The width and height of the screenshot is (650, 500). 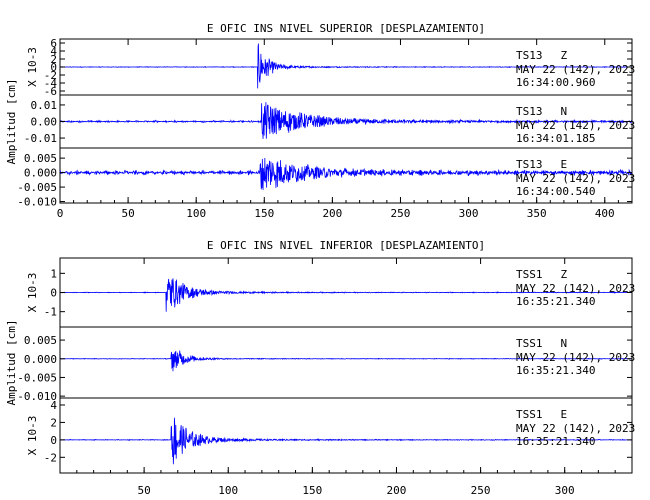 I want to click on x-tick-label: 350, so click(x=537, y=213).